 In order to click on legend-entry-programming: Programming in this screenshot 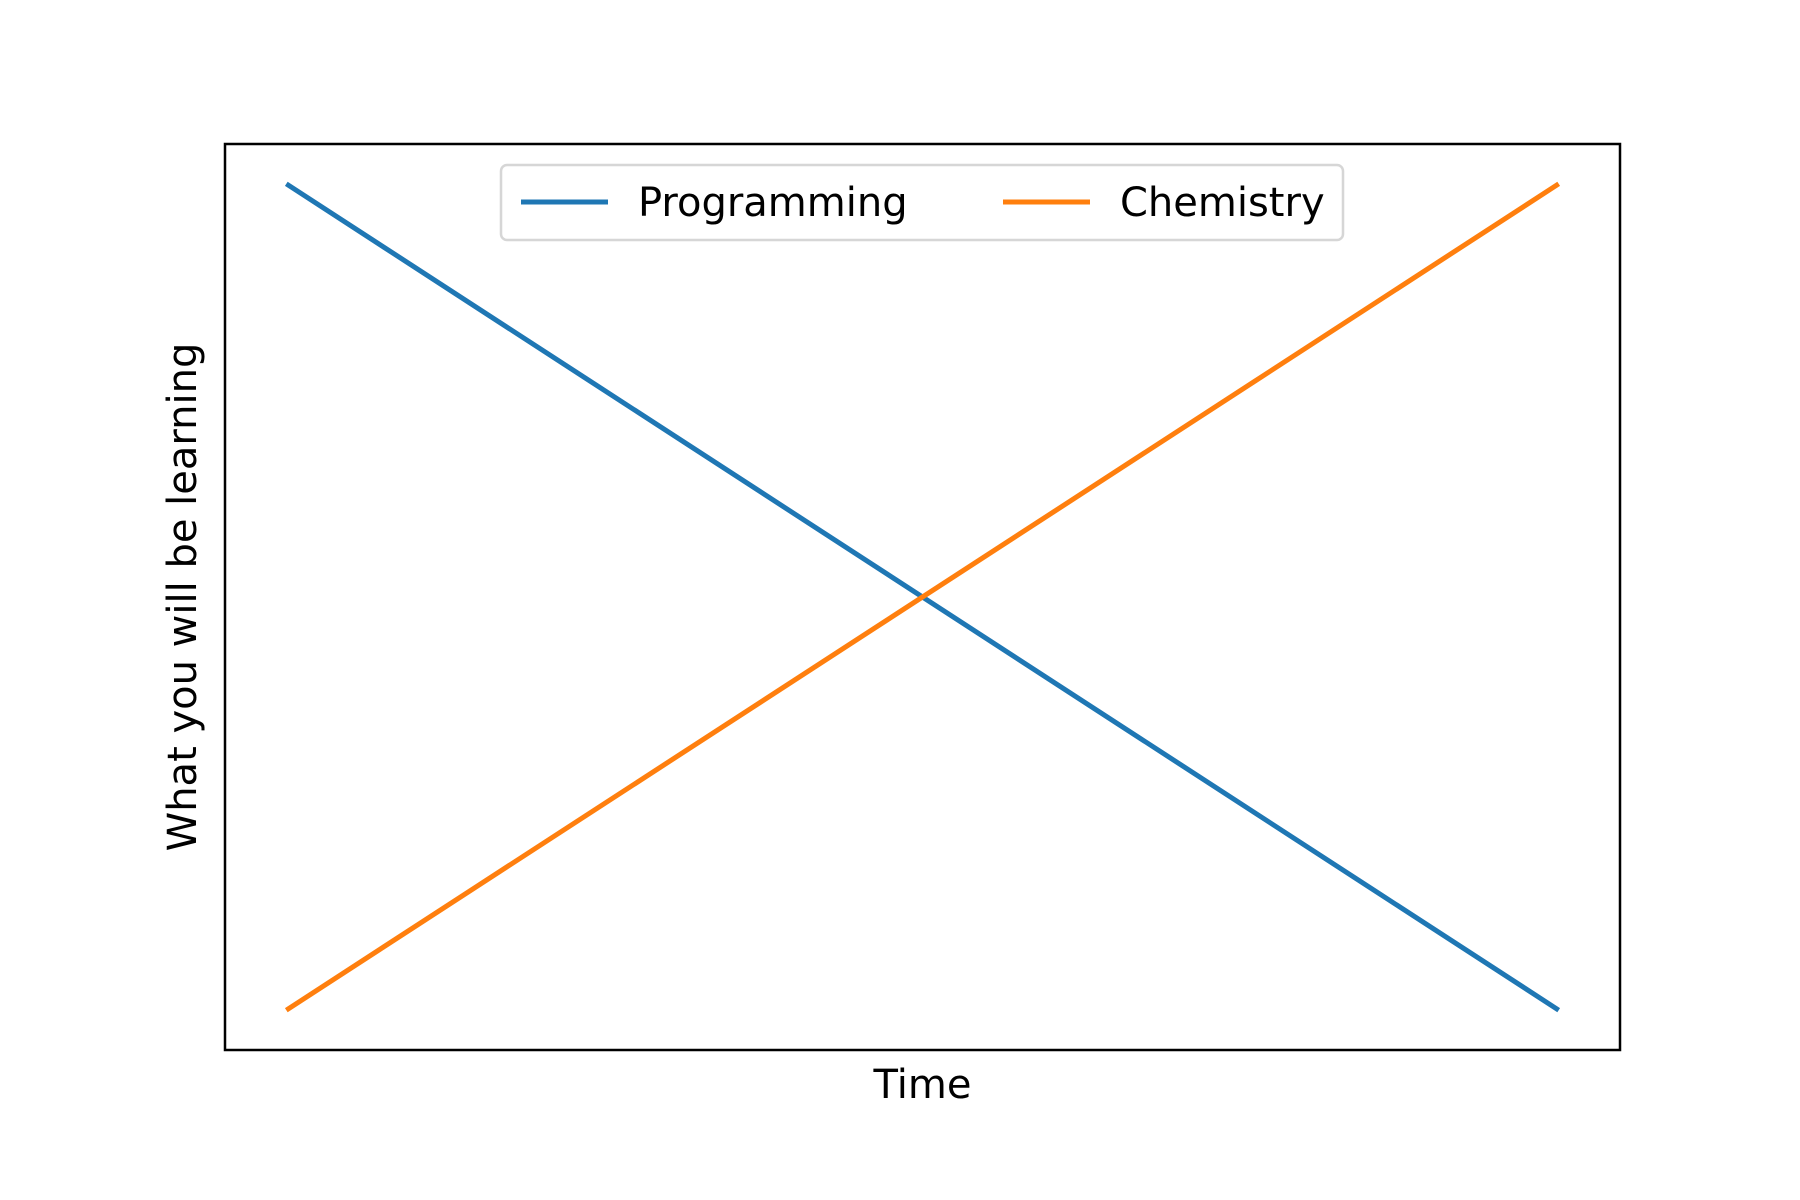, I will do `click(714, 203)`.